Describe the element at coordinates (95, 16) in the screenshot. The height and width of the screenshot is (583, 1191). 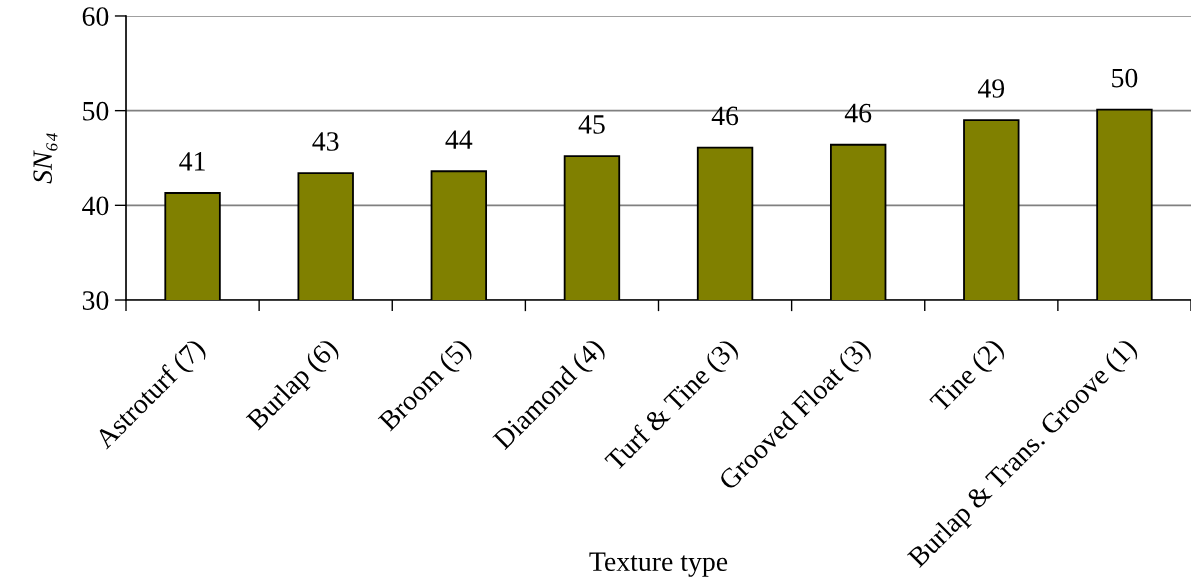
I see `y-tick-label: 60` at that location.